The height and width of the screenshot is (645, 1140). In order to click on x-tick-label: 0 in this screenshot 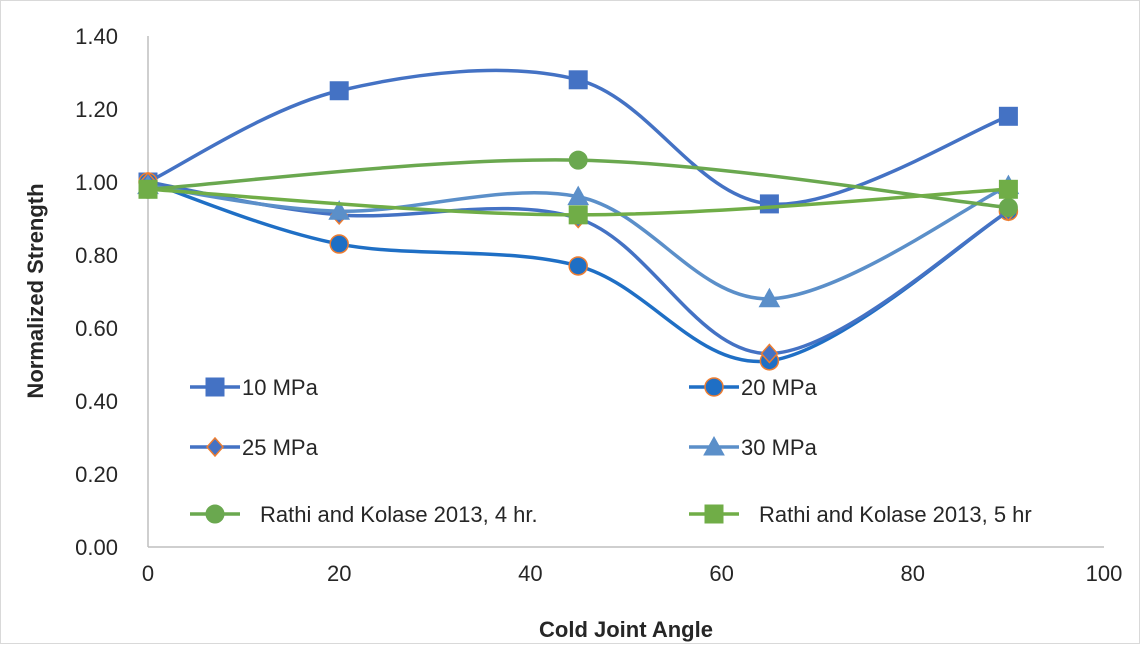, I will do `click(148, 573)`.